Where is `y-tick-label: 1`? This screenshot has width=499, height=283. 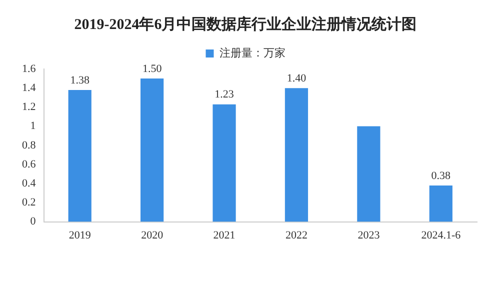 y-tick-label: 1 is located at coordinates (33, 126).